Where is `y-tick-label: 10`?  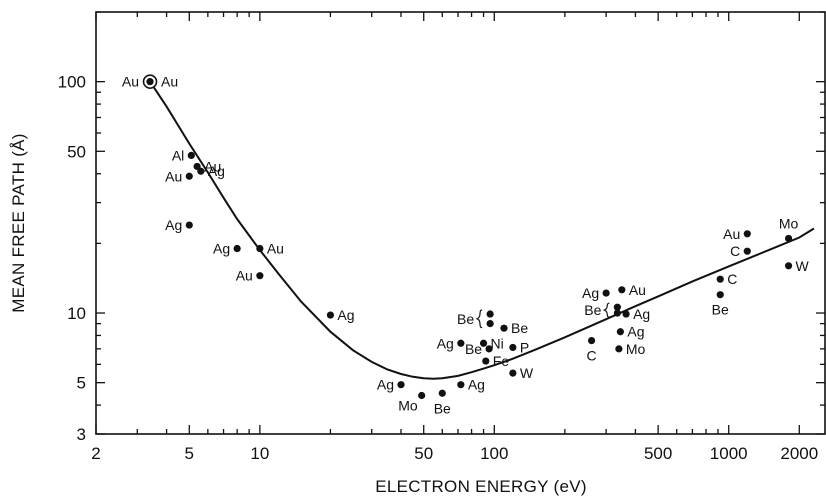 y-tick-label: 10 is located at coordinates (76, 313).